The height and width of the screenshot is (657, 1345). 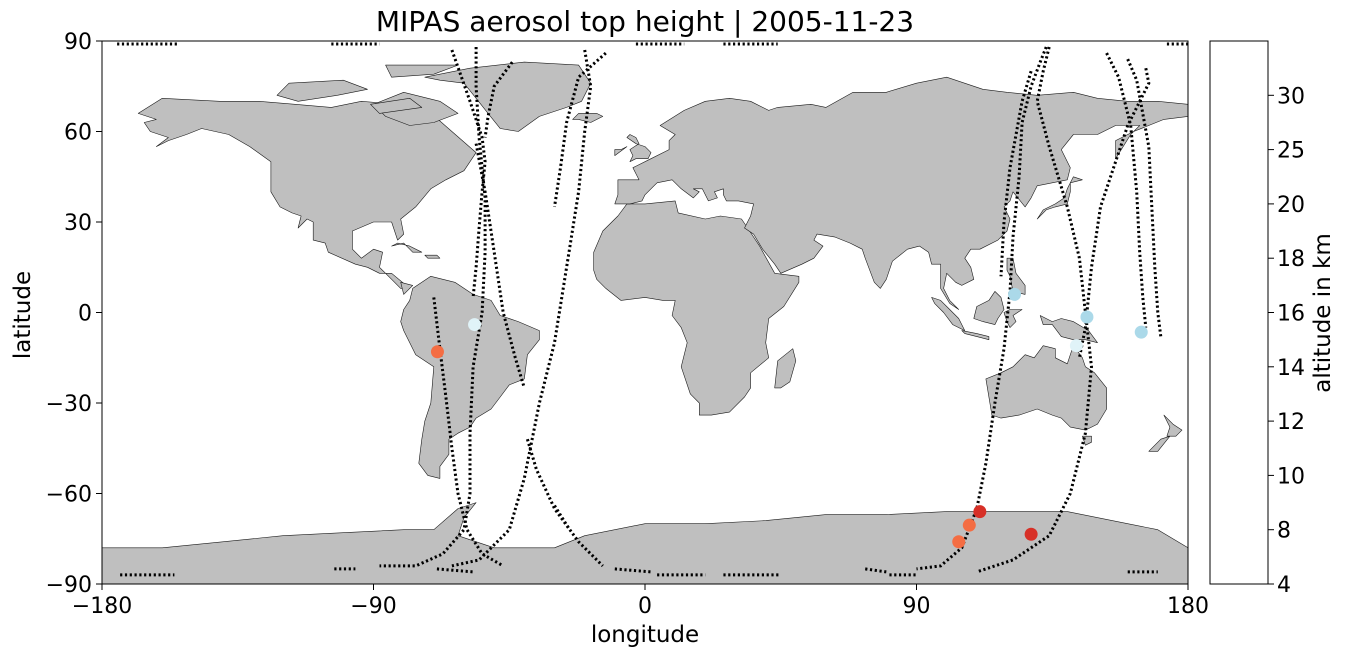 I want to click on colorbar-label: altitude in km, so click(x=1323, y=313).